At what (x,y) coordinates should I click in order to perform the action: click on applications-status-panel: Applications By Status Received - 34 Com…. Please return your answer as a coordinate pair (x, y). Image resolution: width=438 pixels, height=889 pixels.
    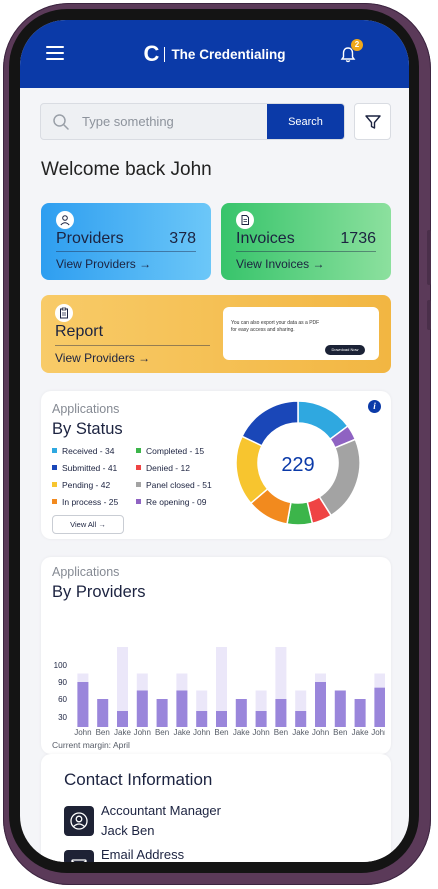
    Looking at the image, I should click on (216, 465).